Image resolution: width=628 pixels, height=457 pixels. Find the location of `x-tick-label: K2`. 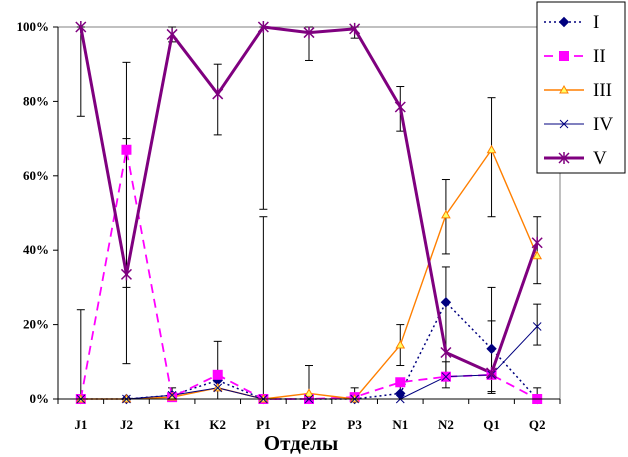

x-tick-label: K2 is located at coordinates (217, 424).